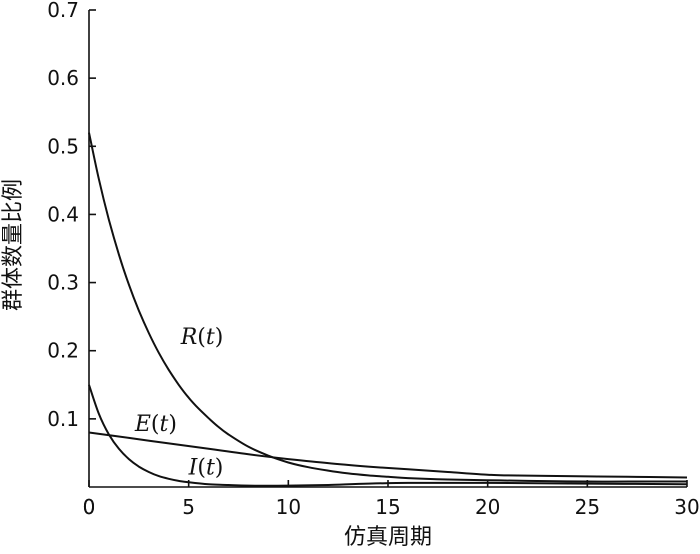 The image size is (700, 554). Describe the element at coordinates (288, 507) in the screenshot. I see `x-tick-label: 10` at that location.